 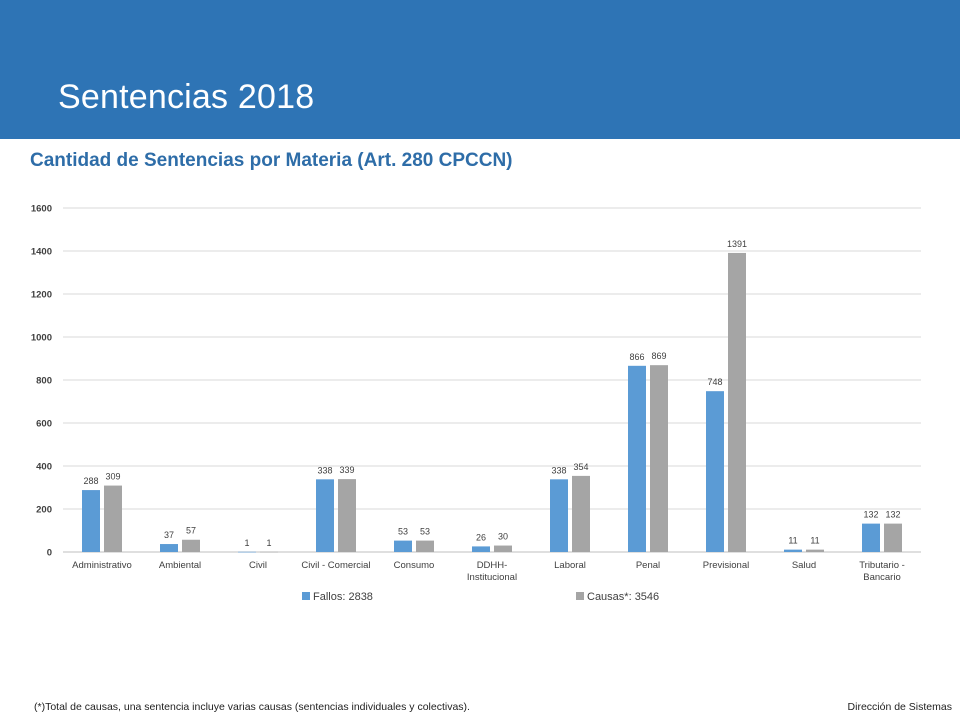 What do you see at coordinates (41, 209) in the screenshot?
I see `y-tick-label: 1600` at bounding box center [41, 209].